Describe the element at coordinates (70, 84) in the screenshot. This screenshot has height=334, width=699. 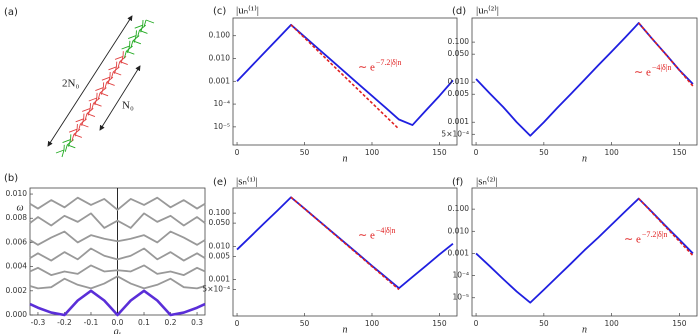
I see `arrow-label: 2N₀` at that location.